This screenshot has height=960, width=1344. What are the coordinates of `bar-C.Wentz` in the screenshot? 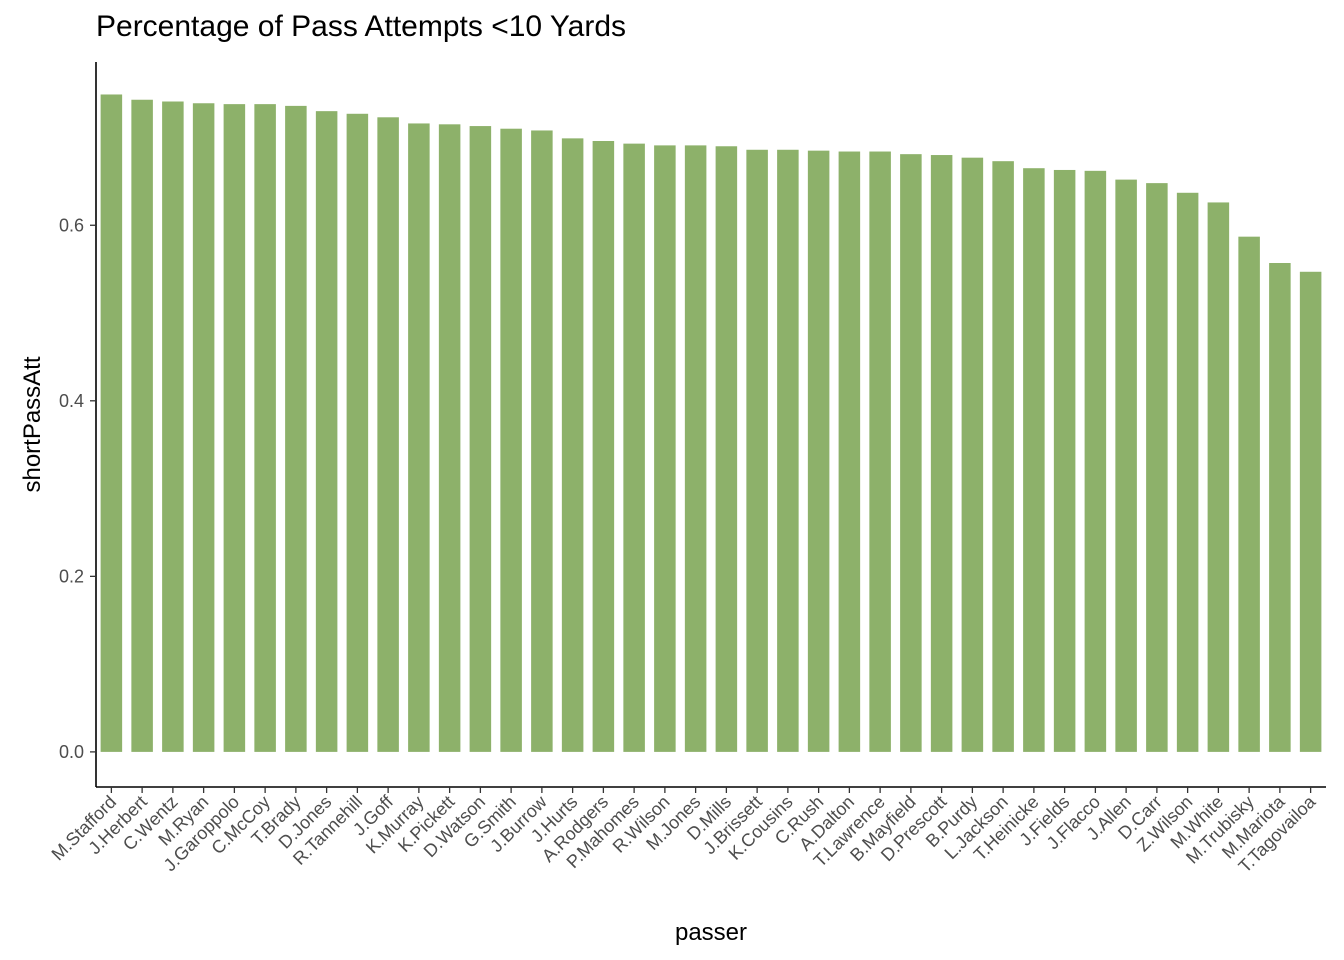 It's located at (173, 426).